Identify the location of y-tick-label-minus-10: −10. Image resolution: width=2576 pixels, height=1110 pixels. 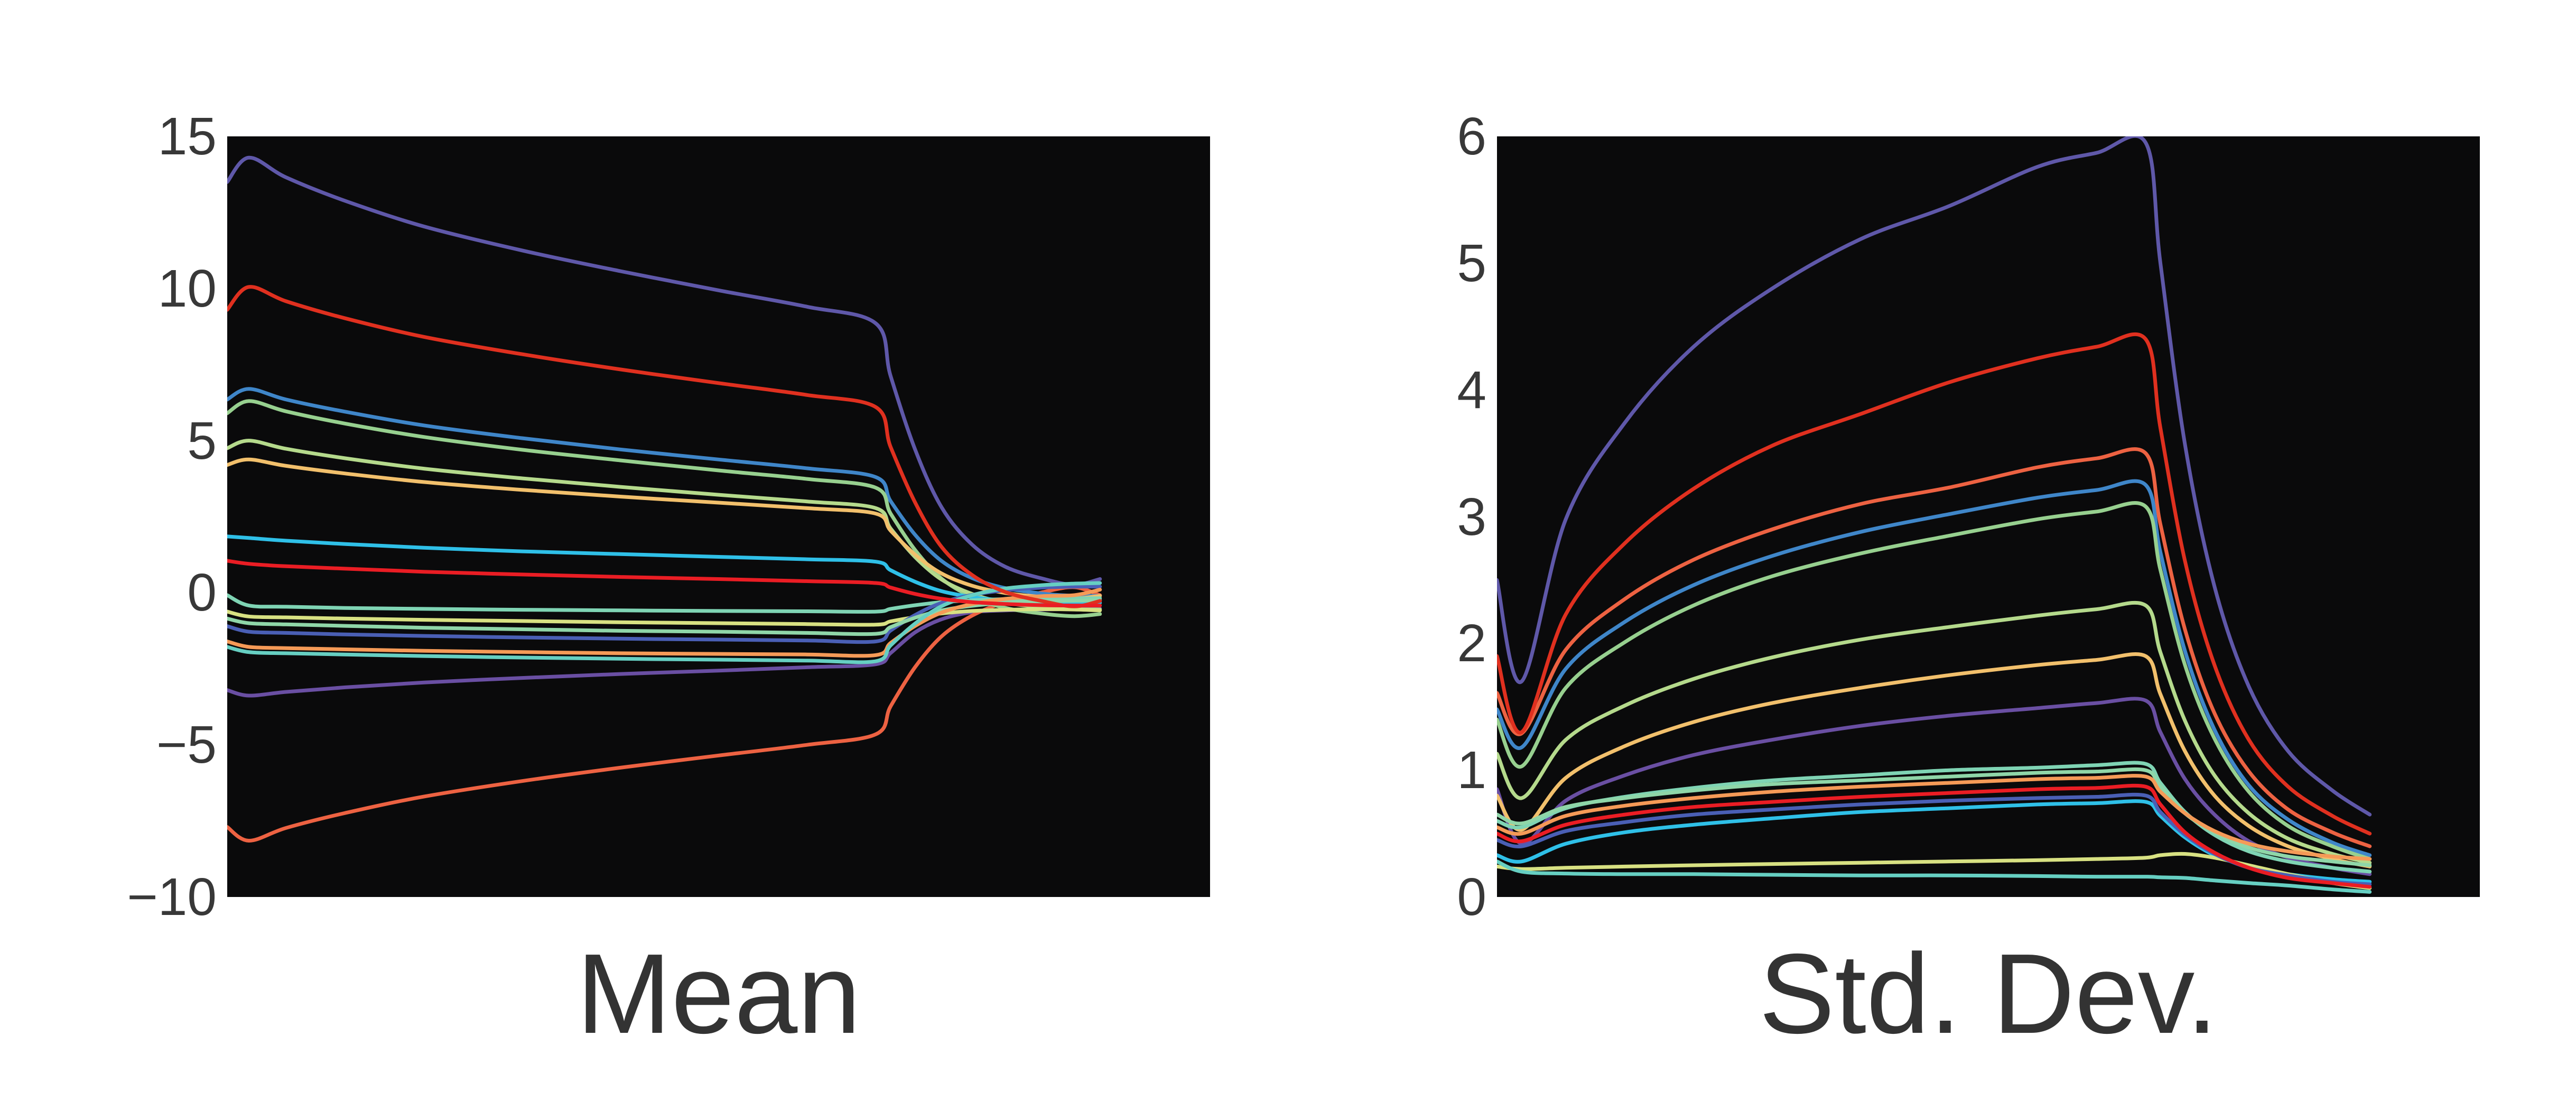
(172, 897).